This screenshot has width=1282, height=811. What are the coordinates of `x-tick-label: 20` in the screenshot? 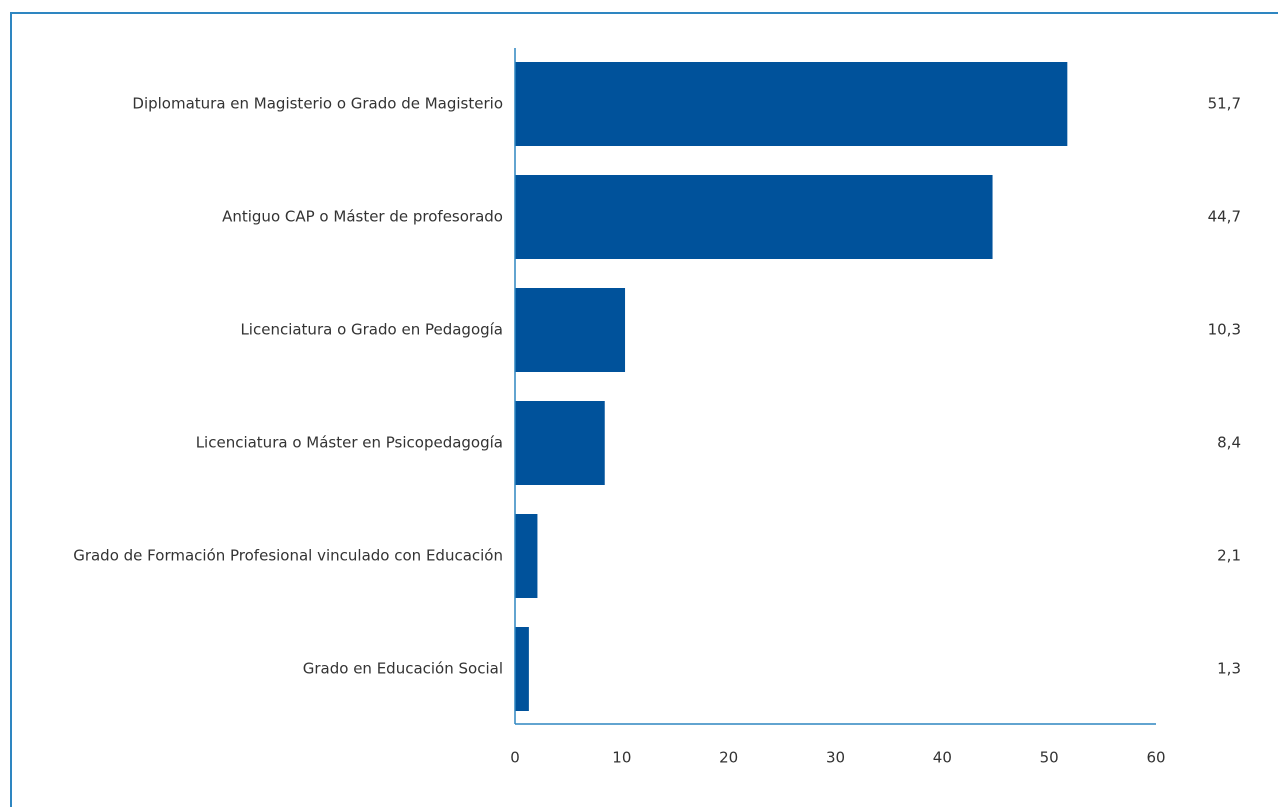 It's located at (728, 758).